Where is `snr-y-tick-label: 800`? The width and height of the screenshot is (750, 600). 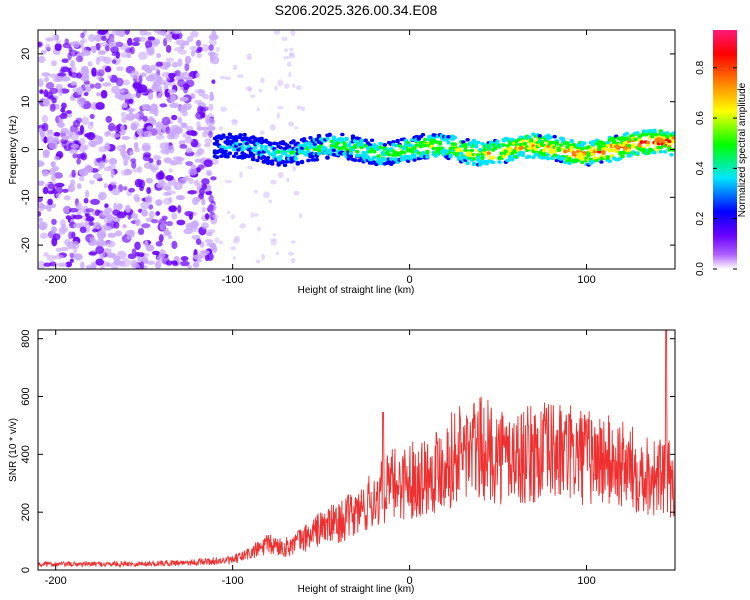 snr-y-tick-label: 800 is located at coordinates (26, 338).